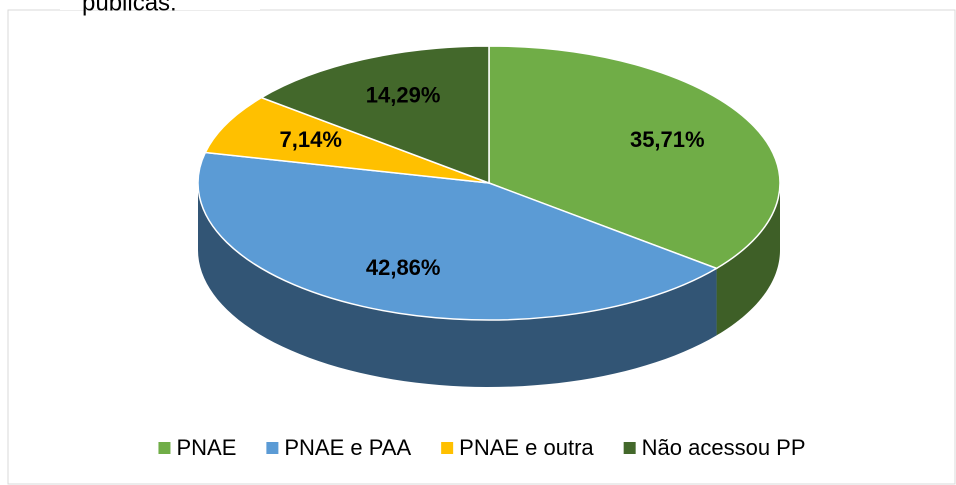 This screenshot has width=956, height=485. Describe the element at coordinates (724, 447) in the screenshot. I see `legend-label: Não acessou PP` at that location.